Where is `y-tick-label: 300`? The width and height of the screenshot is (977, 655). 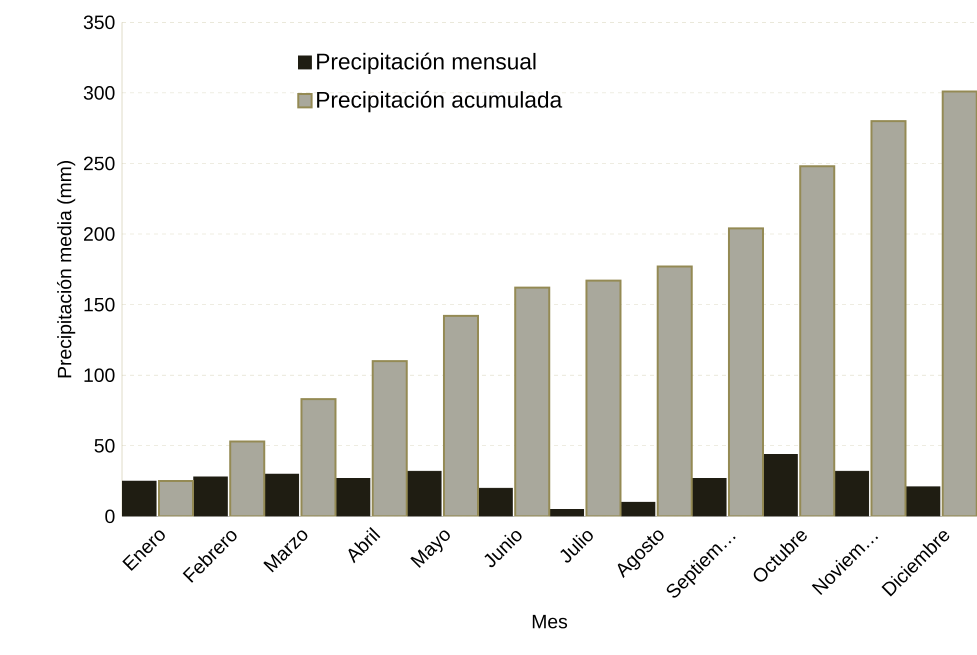 y-tick-label: 300 is located at coordinates (99, 93).